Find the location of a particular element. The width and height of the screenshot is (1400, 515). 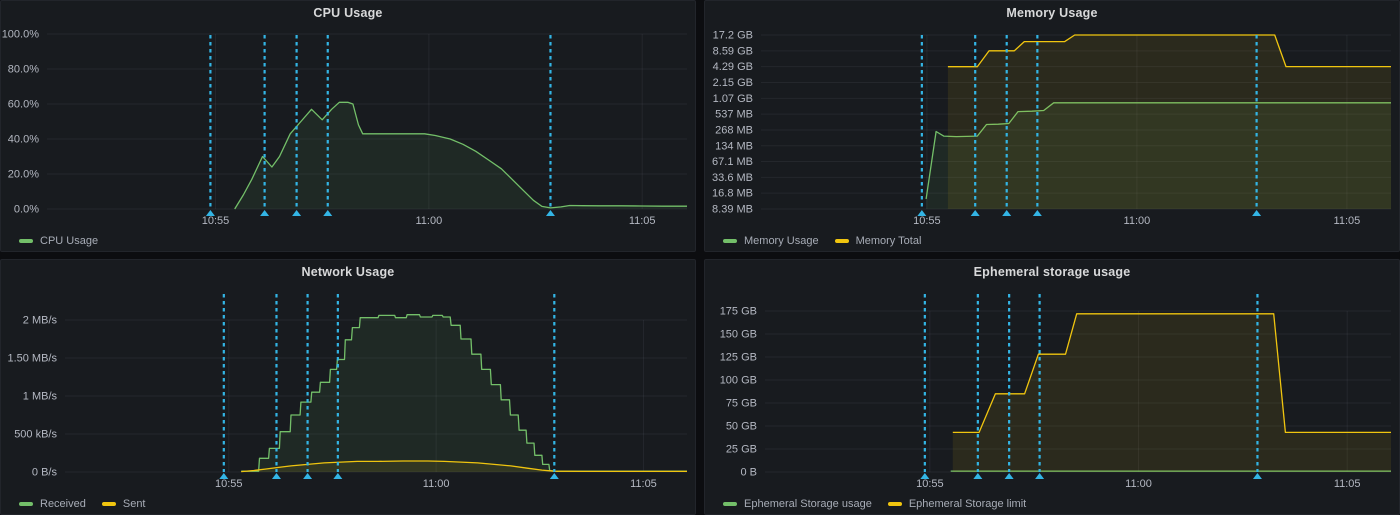

y-axis-label: 175 GB is located at coordinates (738, 312).